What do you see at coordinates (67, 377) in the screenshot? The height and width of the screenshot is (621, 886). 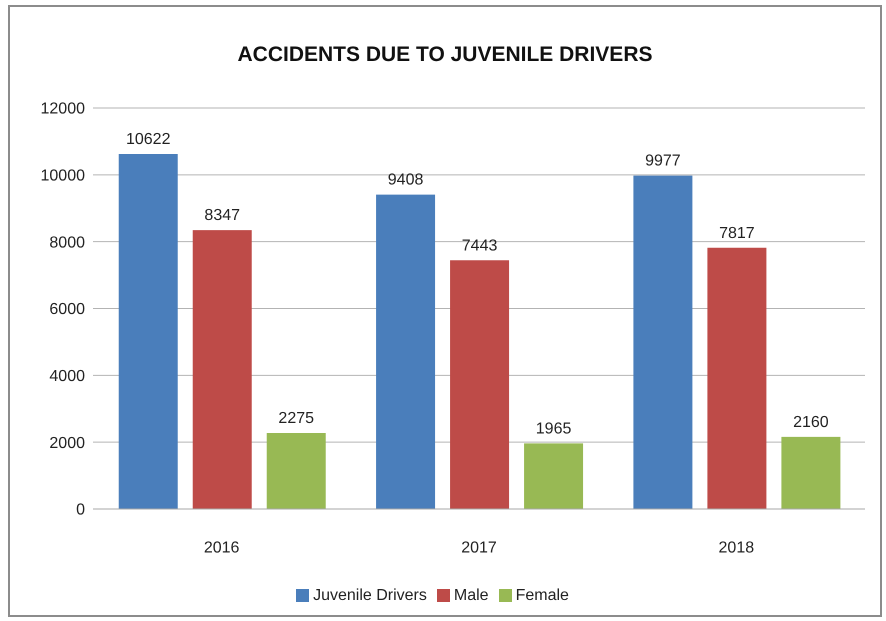 I see `y-tick-label: 4000` at bounding box center [67, 377].